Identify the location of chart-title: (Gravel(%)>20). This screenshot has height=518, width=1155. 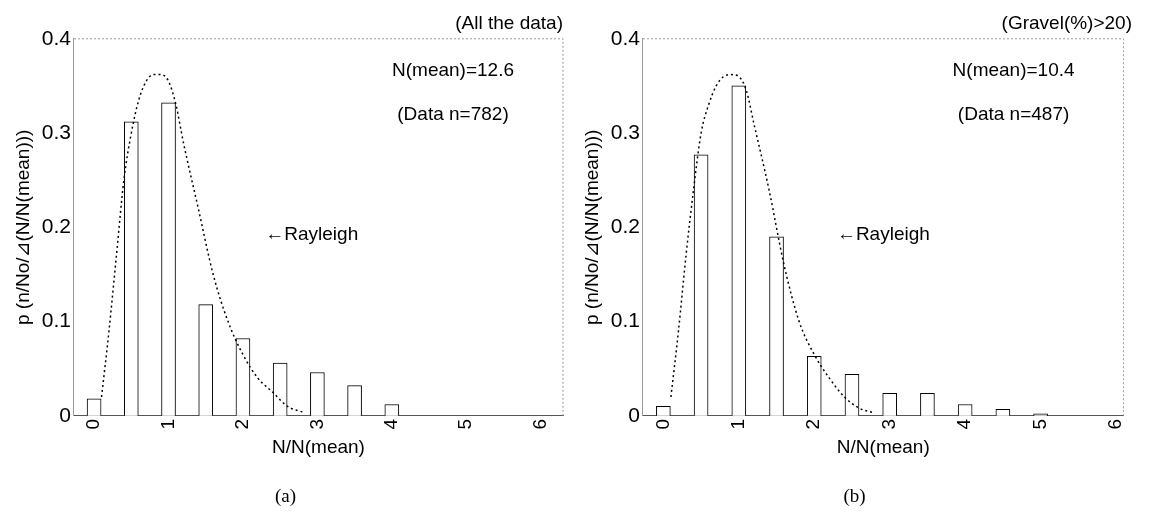
(1066, 22).